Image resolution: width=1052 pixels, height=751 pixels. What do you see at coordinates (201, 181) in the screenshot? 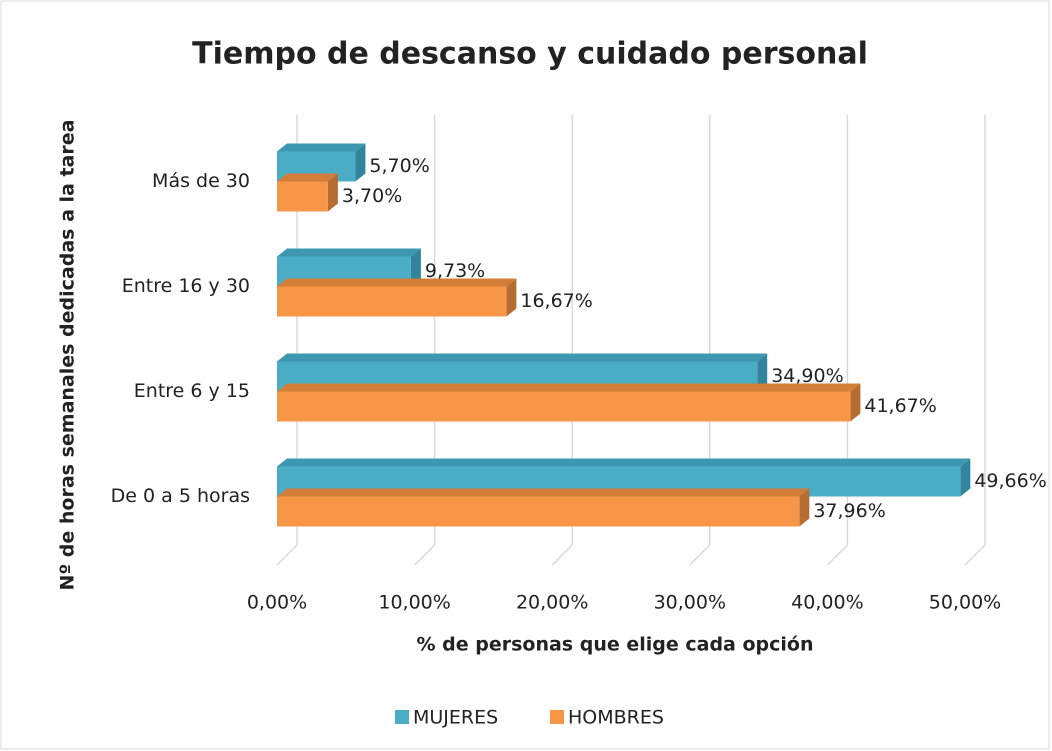
I see `y-tick-label: Más de 30` at bounding box center [201, 181].